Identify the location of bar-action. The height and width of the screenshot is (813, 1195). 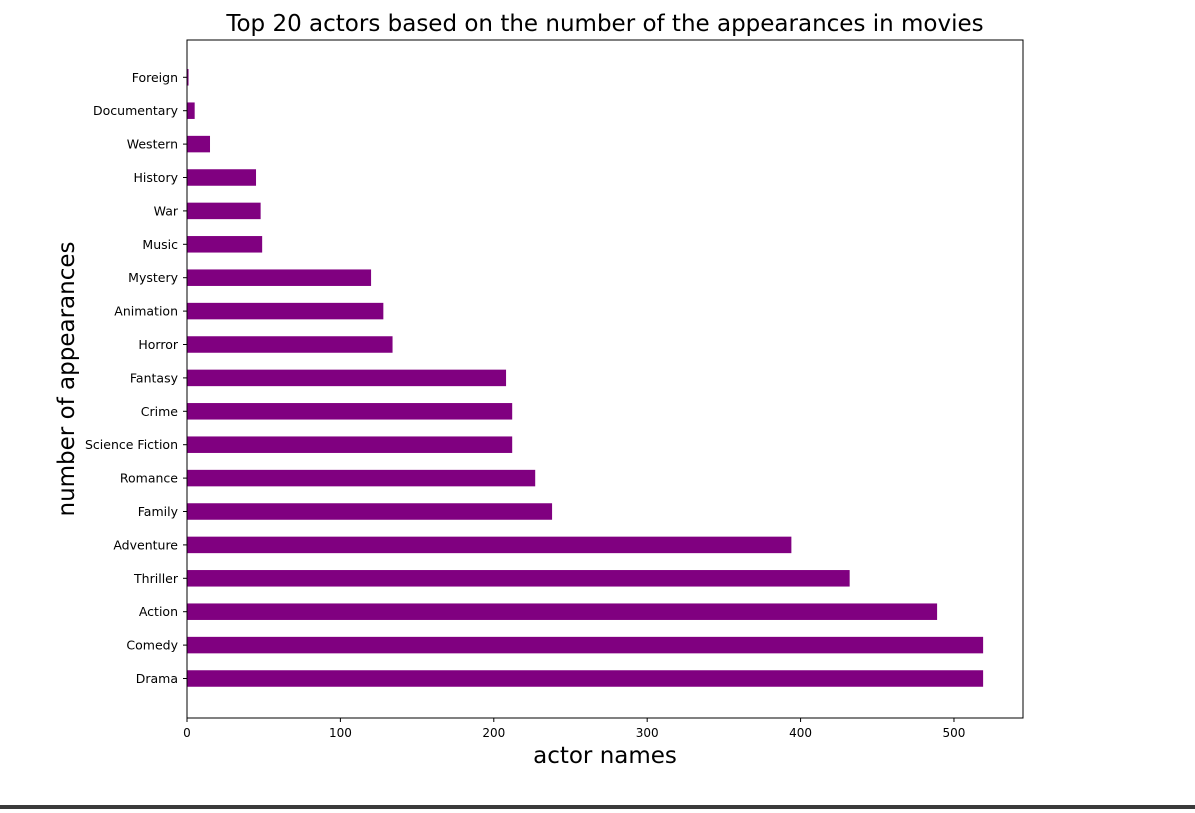
(562, 611).